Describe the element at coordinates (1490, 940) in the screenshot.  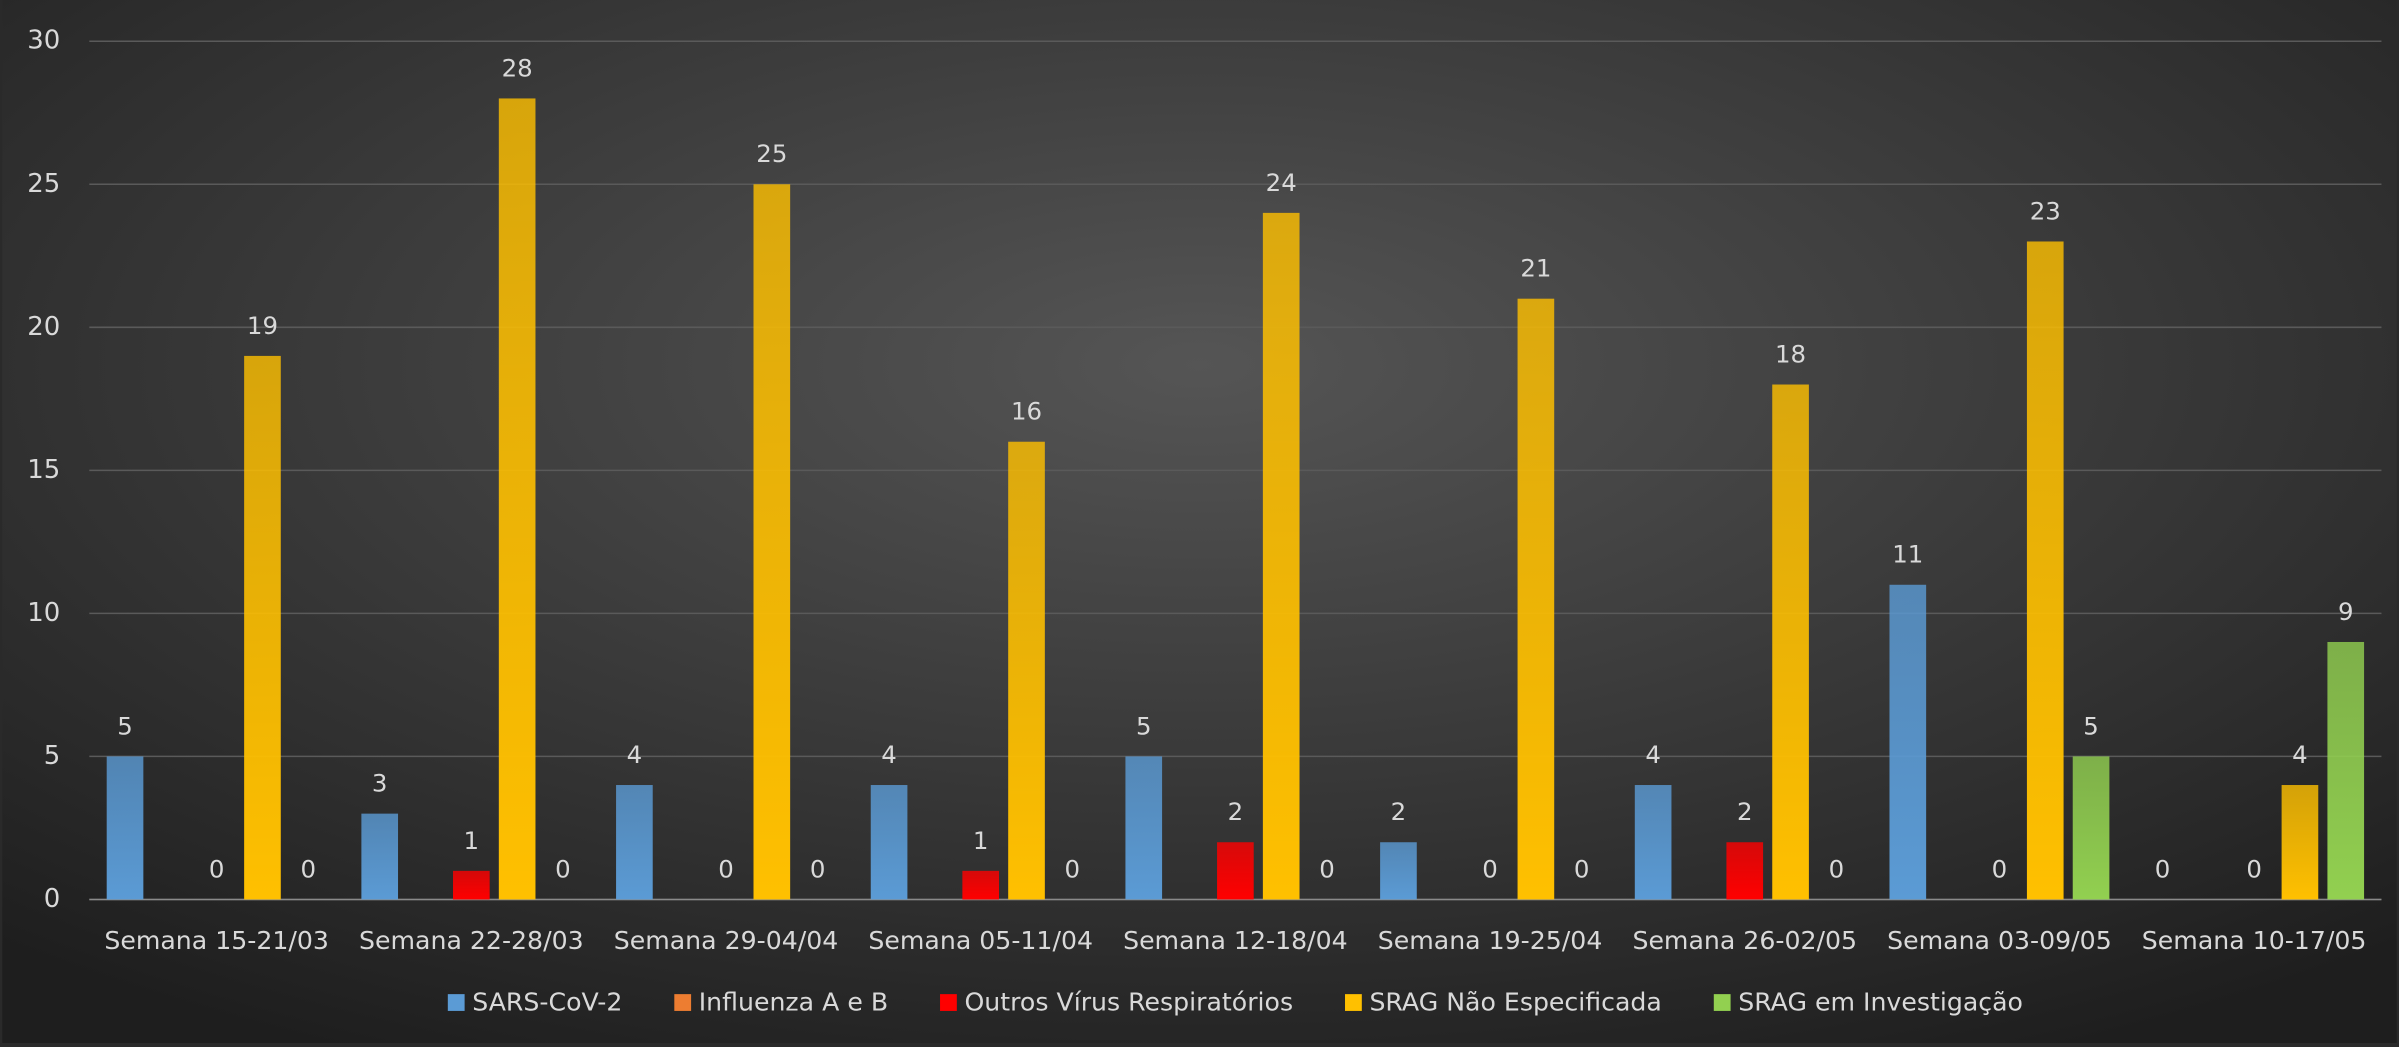
I see `x-tick-label: Semana 19-25/04` at that location.